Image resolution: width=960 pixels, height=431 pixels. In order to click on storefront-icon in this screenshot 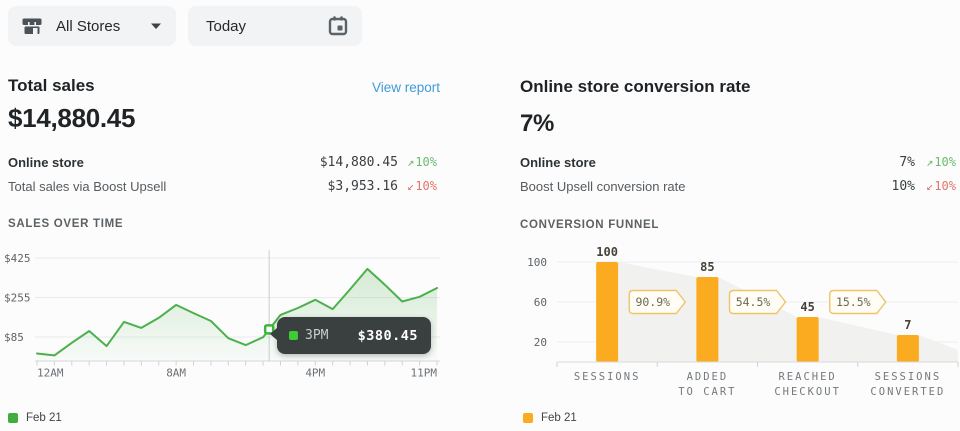, I will do `click(32, 26)`.